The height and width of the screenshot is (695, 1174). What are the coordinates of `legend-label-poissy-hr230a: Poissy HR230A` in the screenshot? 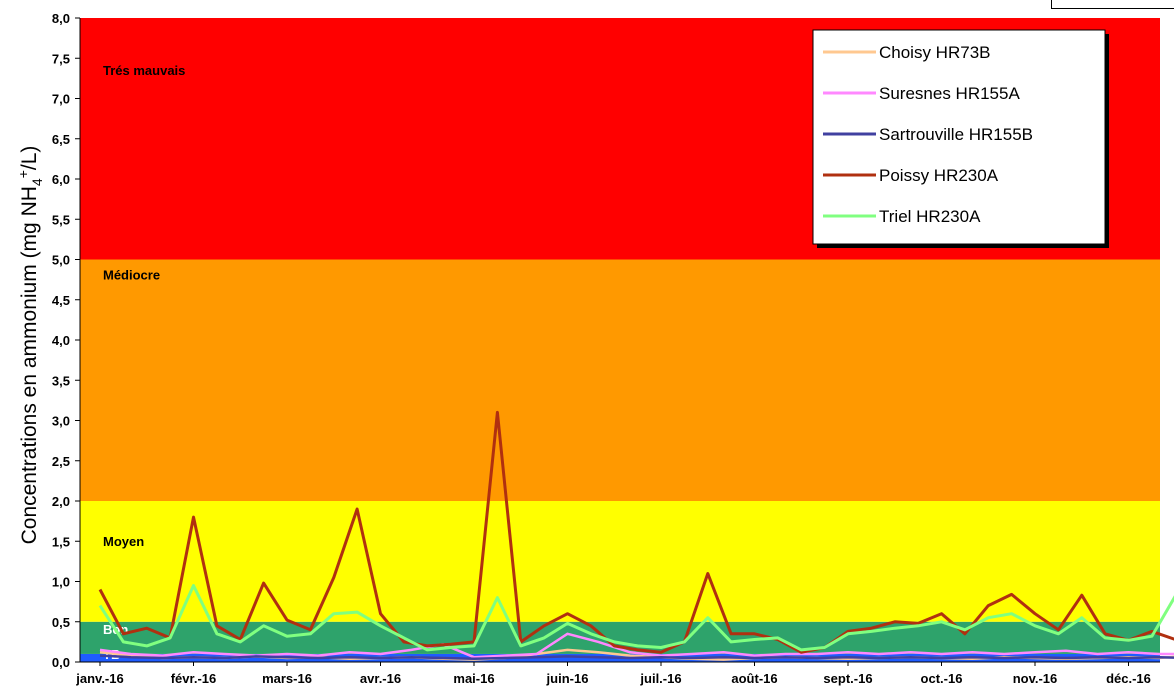 It's located at (939, 175).